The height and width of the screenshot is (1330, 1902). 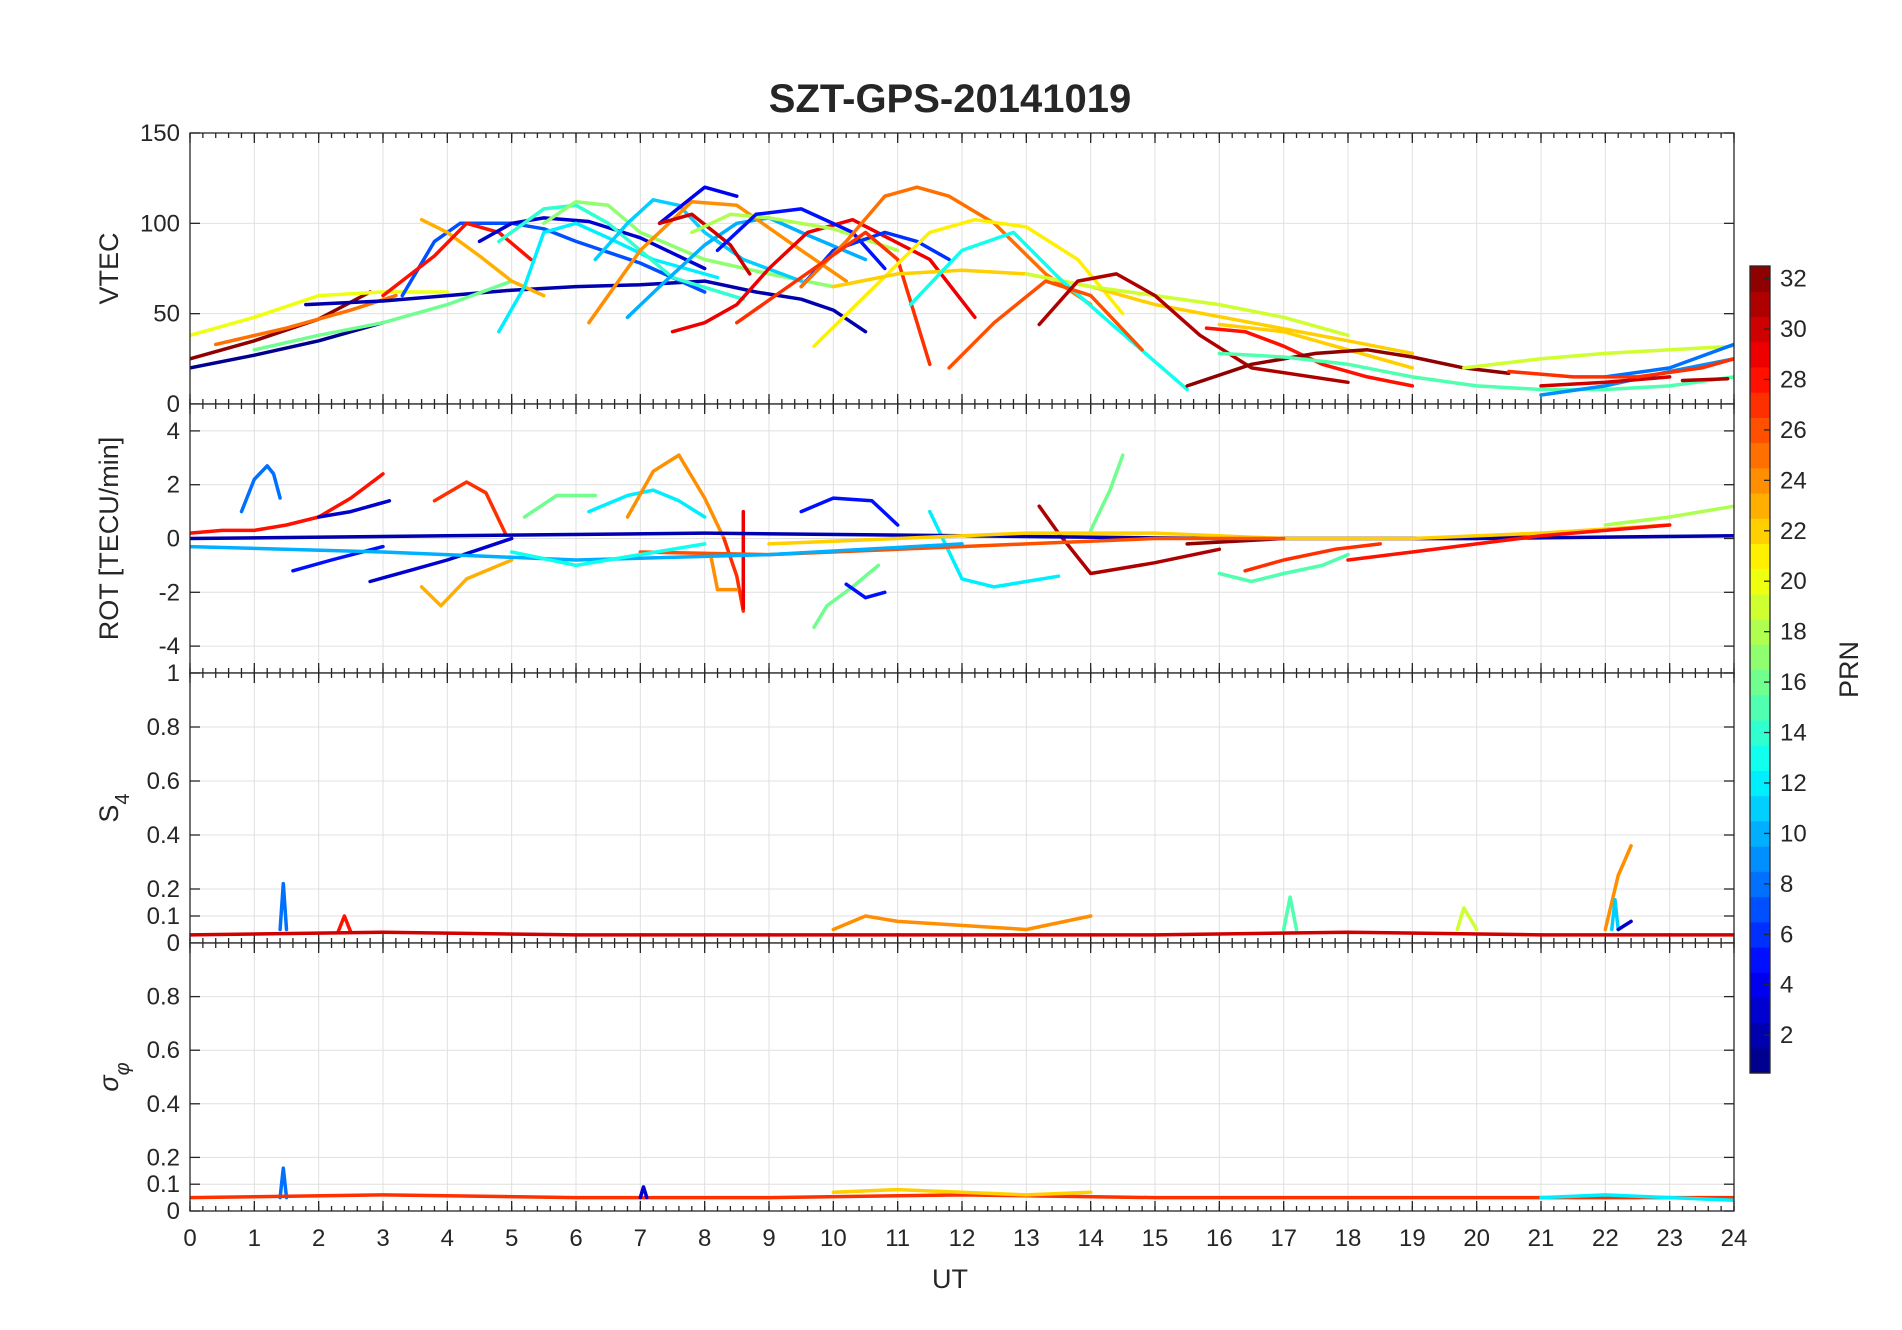 I want to click on sigma_phi-y-tick-label: 0, so click(x=173, y=1211).